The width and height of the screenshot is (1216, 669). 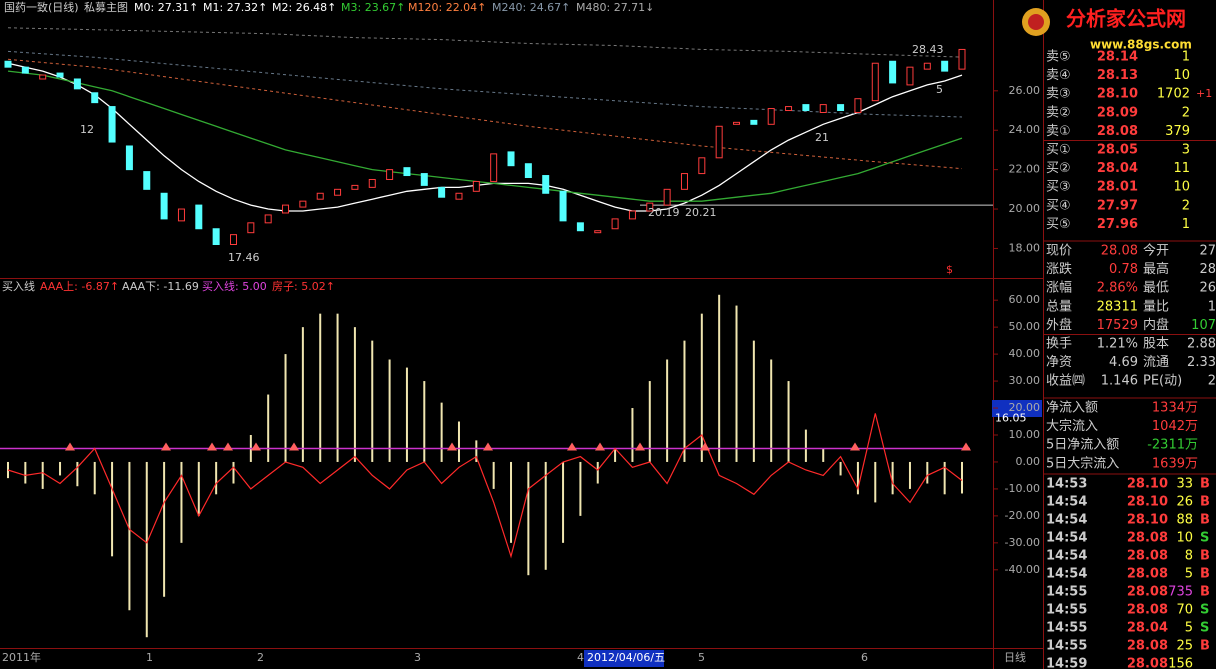 I want to click on y-tick-label: 0.00, so click(x=1028, y=461).